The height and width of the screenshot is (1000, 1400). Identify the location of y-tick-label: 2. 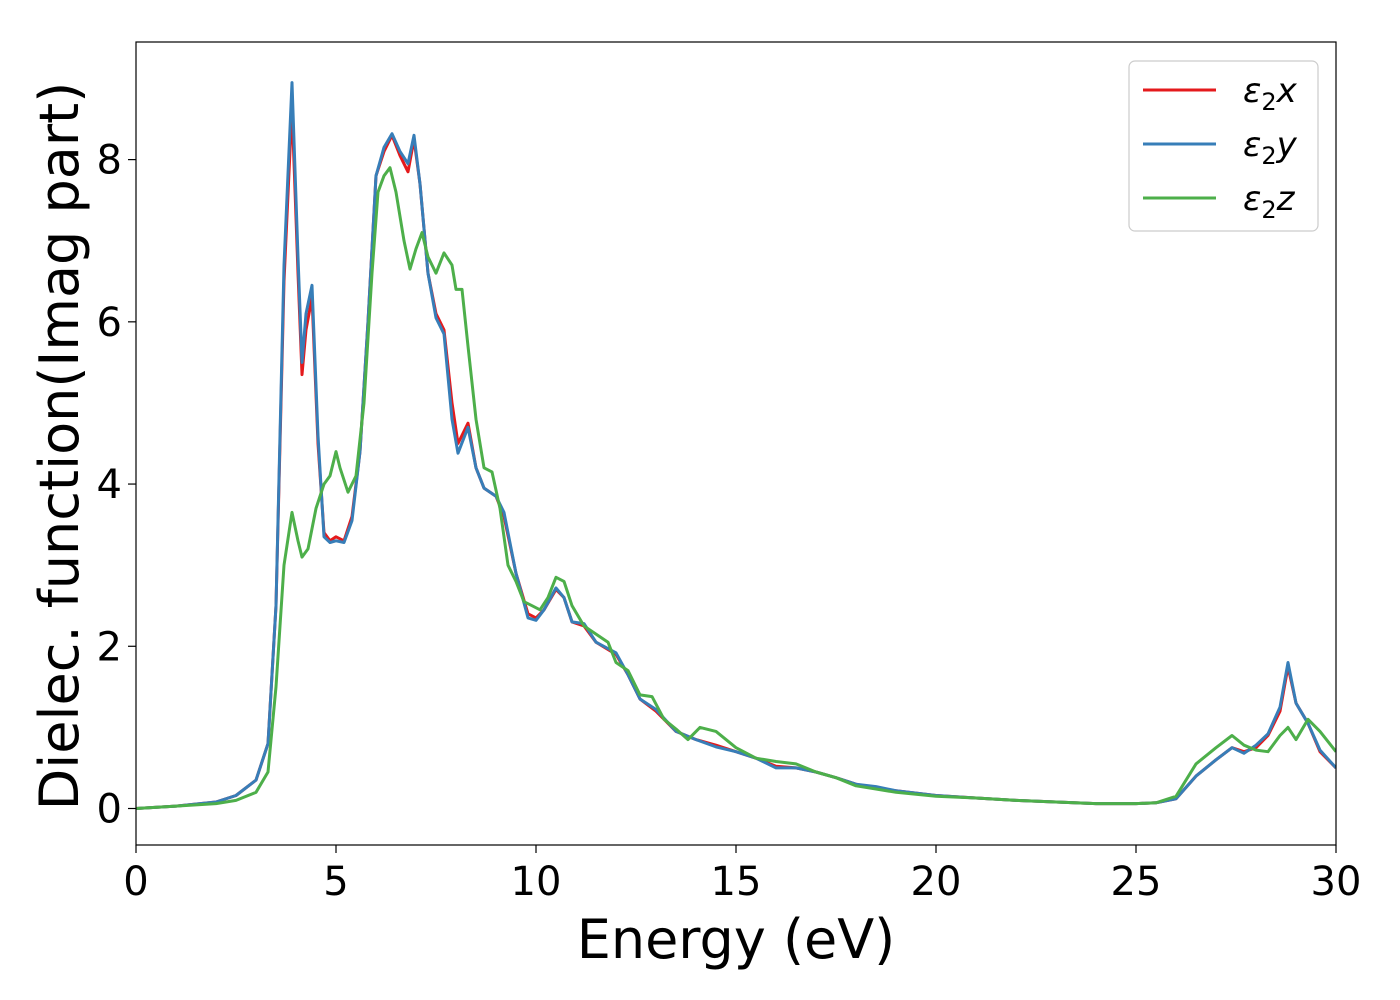
(109, 647).